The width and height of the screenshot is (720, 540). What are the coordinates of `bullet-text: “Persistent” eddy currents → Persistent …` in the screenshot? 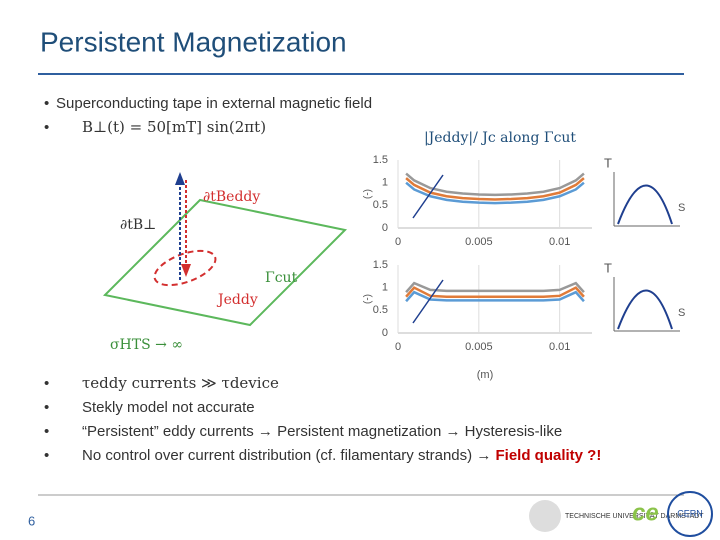 It's located at (322, 431).